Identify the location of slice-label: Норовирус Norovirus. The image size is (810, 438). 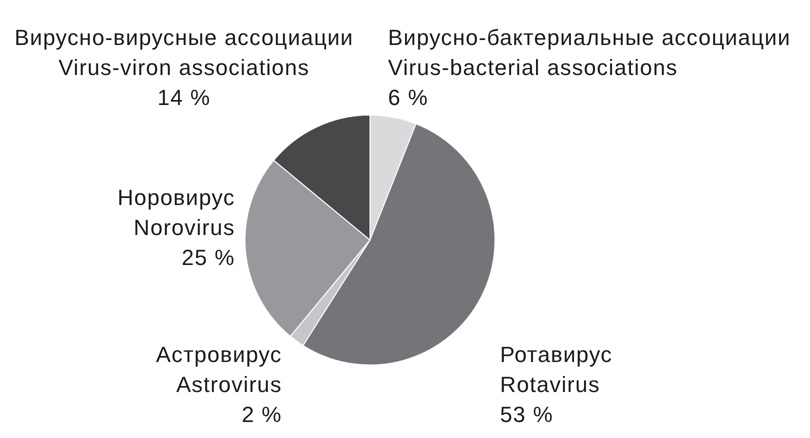
(176, 212).